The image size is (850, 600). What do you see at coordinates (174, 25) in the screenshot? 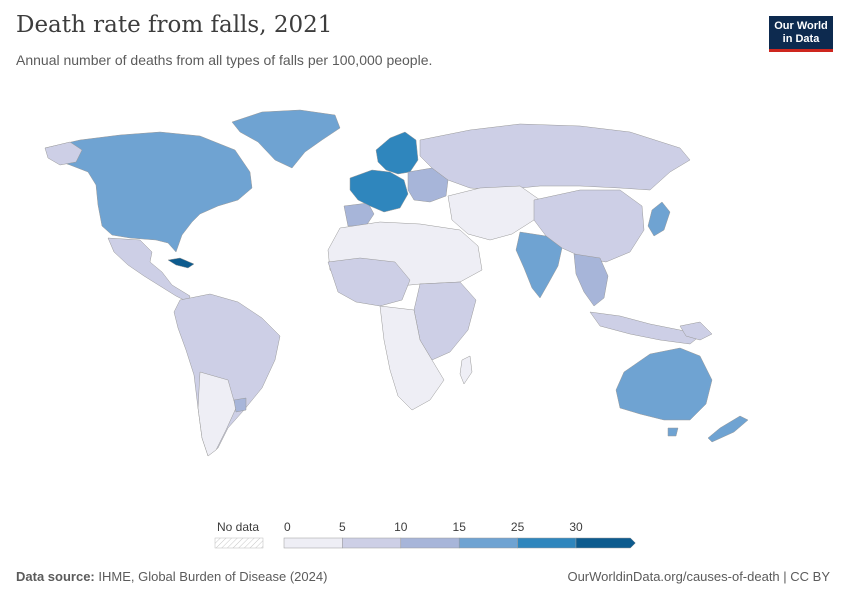
I see `chart-title: Death rate from falls, 2021` at bounding box center [174, 25].